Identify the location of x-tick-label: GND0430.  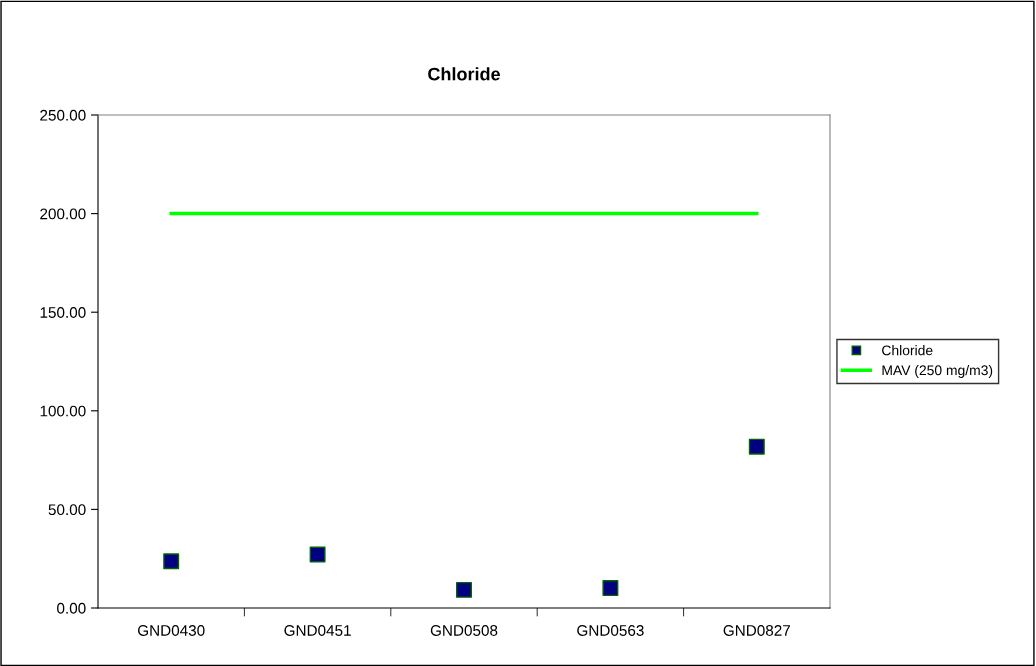
(171, 630).